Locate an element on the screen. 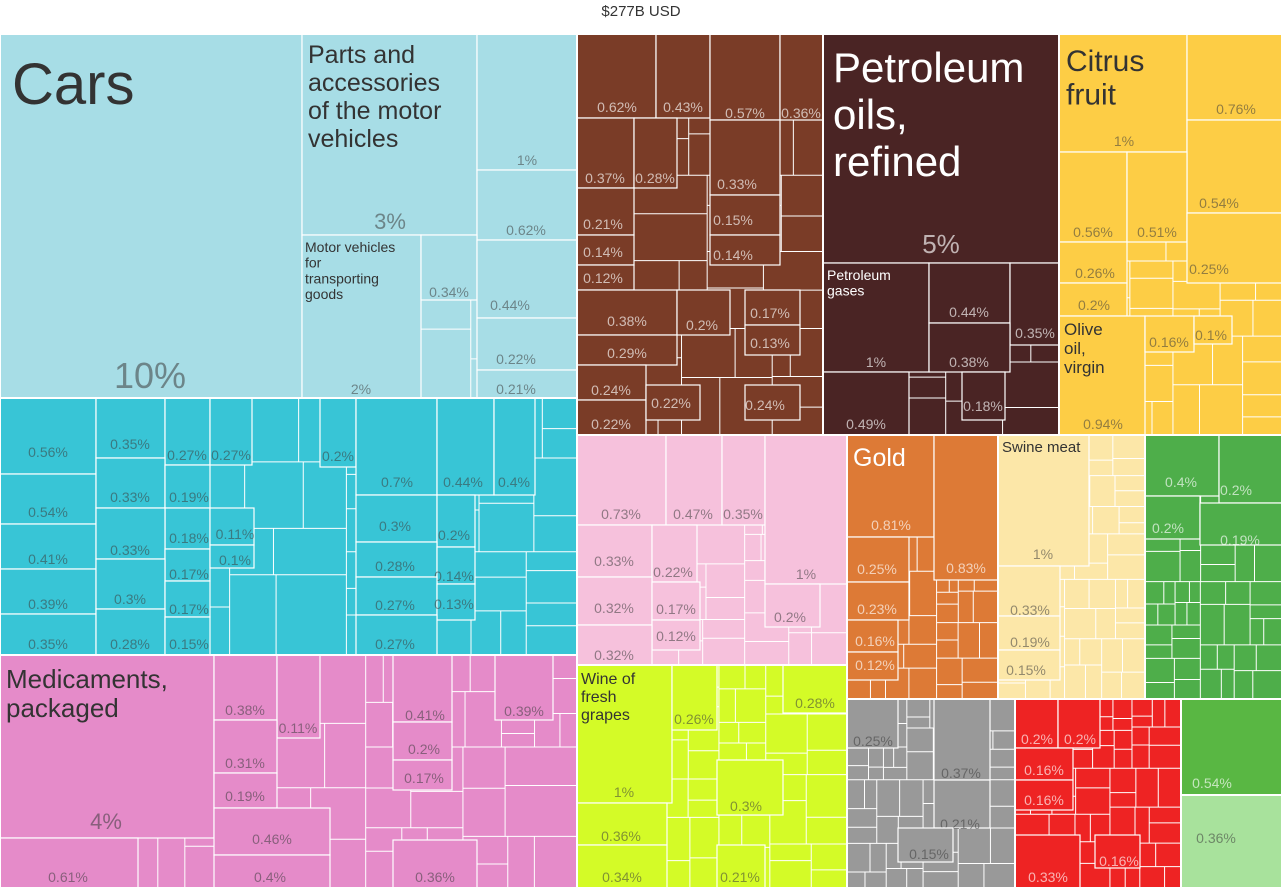  cell-machinery-0: 0.56% is located at coordinates (48, 436).